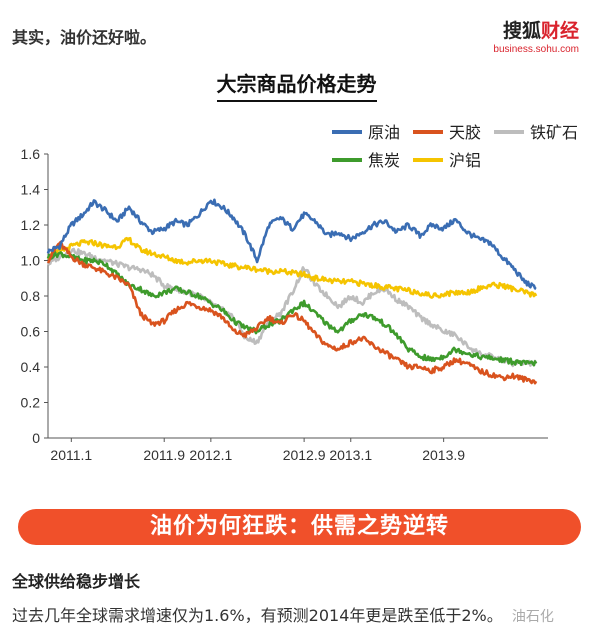  What do you see at coordinates (443, 455) in the screenshot?
I see `x-tick-label: 2013.9` at bounding box center [443, 455].